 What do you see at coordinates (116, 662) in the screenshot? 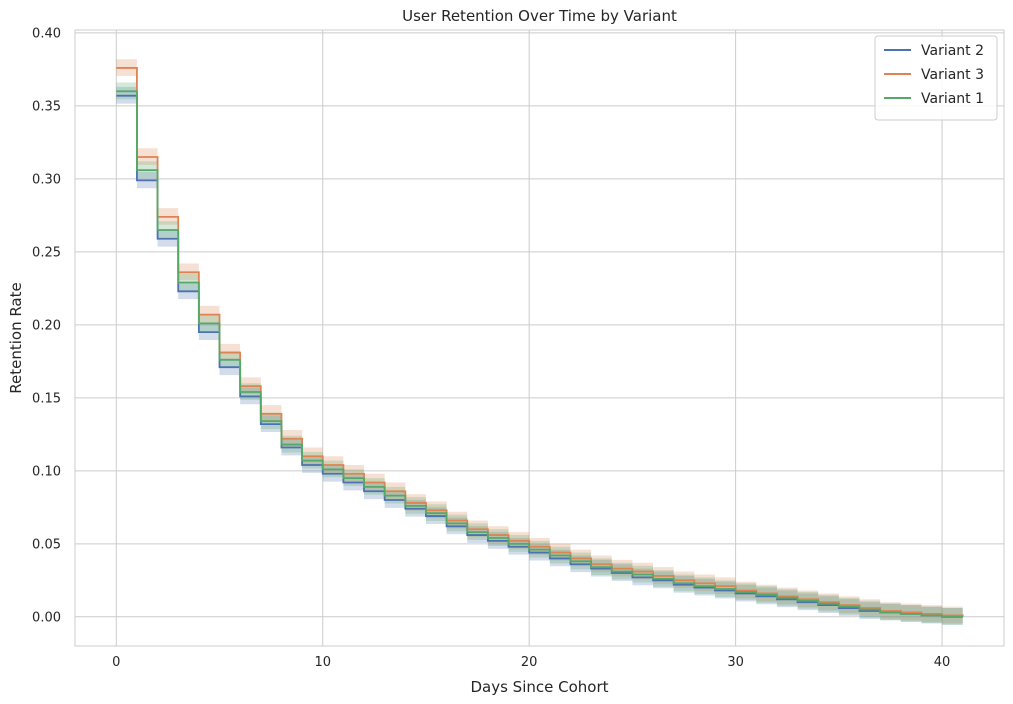
I see `x-tick-label: 0` at bounding box center [116, 662].